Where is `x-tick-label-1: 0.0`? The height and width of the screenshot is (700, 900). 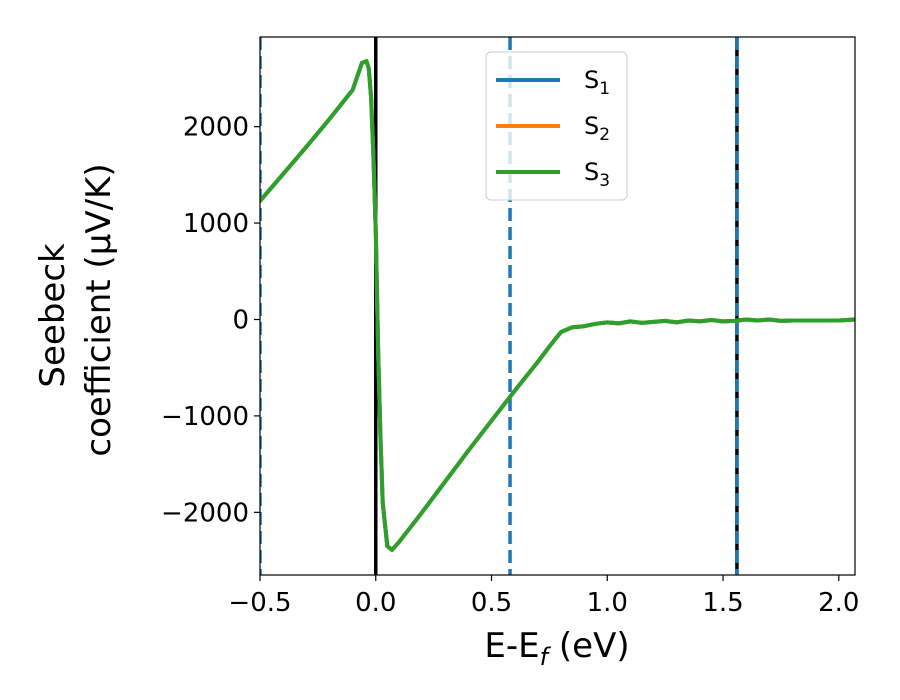 x-tick-label-1: 0.0 is located at coordinates (375, 603).